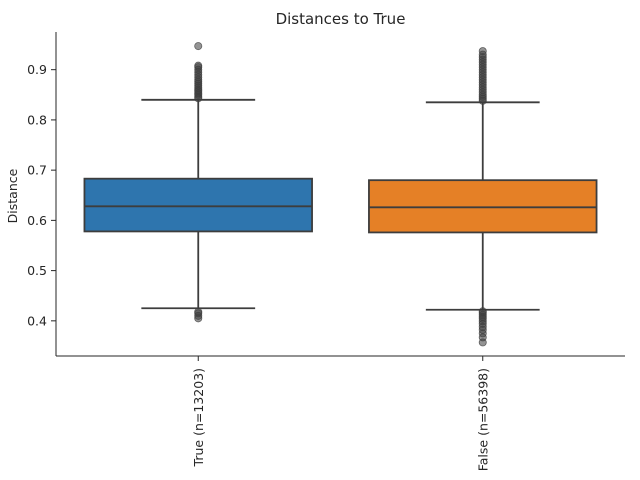  What do you see at coordinates (37, 270) in the screenshot?
I see `y-tick-label: 0.5` at bounding box center [37, 270].